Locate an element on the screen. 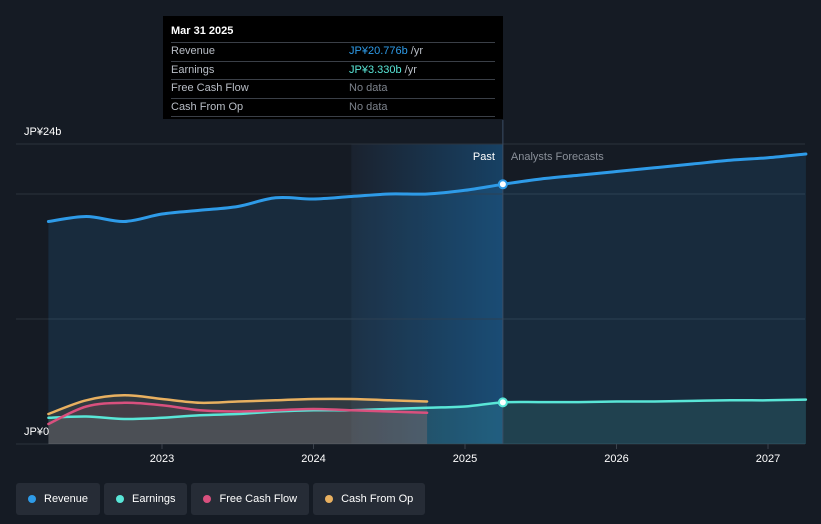  earnings-line is located at coordinates (427, 409).